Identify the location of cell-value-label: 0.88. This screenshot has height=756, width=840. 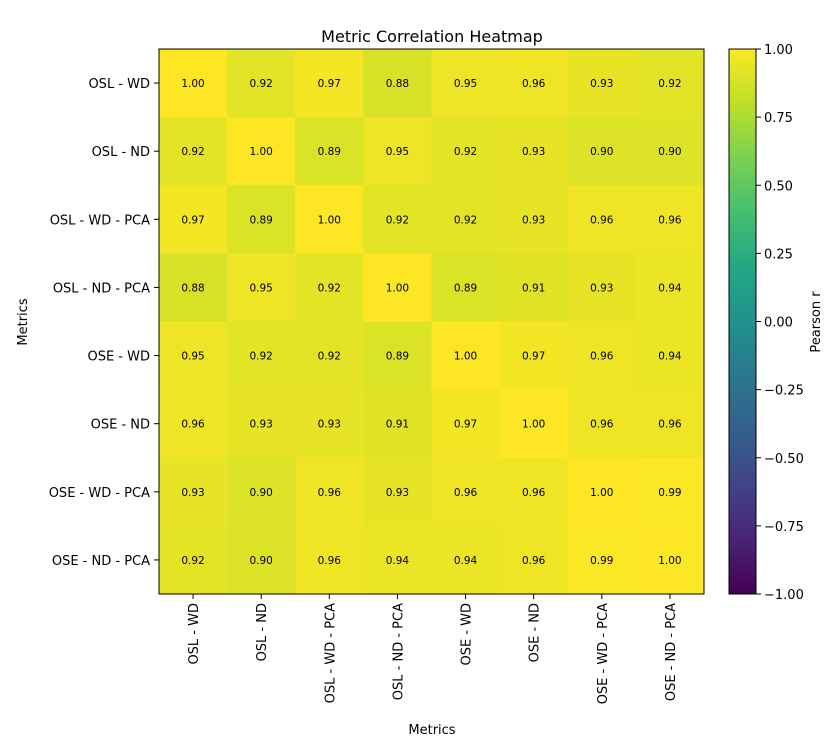
(397, 84).